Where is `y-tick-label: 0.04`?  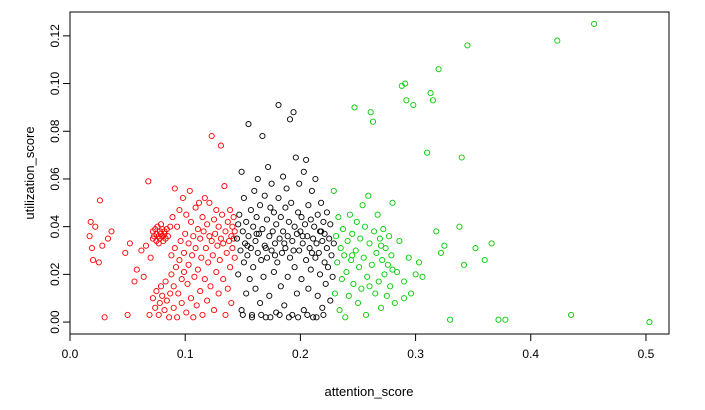
y-tick-label: 0.04 is located at coordinates (55, 227).